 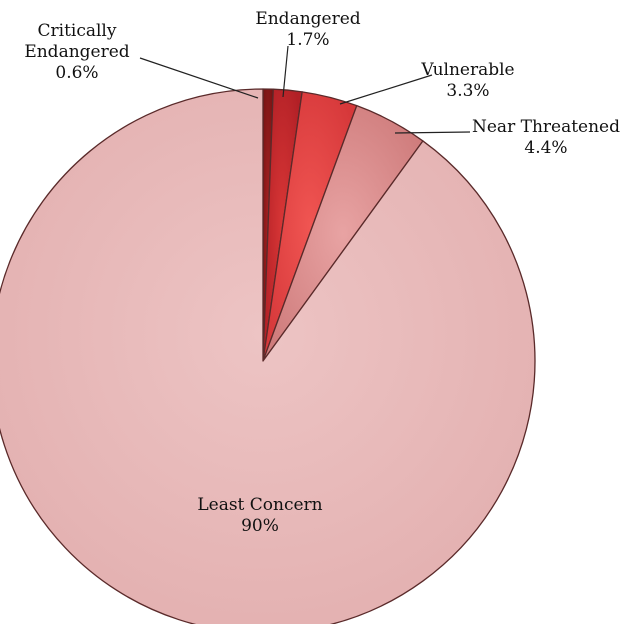 What do you see at coordinates (546, 127) in the screenshot?
I see `label-text: Near Threatened` at bounding box center [546, 127].